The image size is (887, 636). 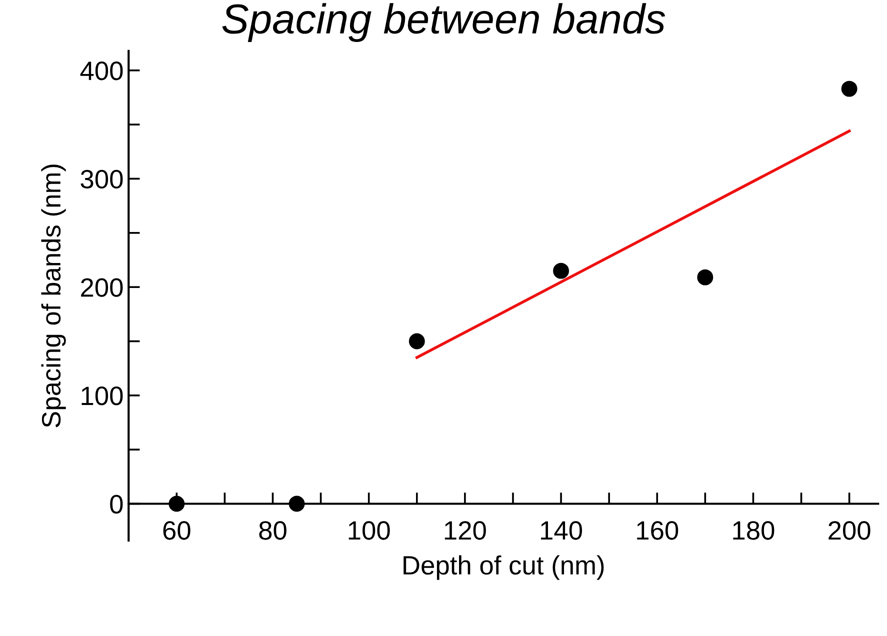 What do you see at coordinates (504, 567) in the screenshot?
I see `x-axis-title: Depth of cut (nm)` at bounding box center [504, 567].